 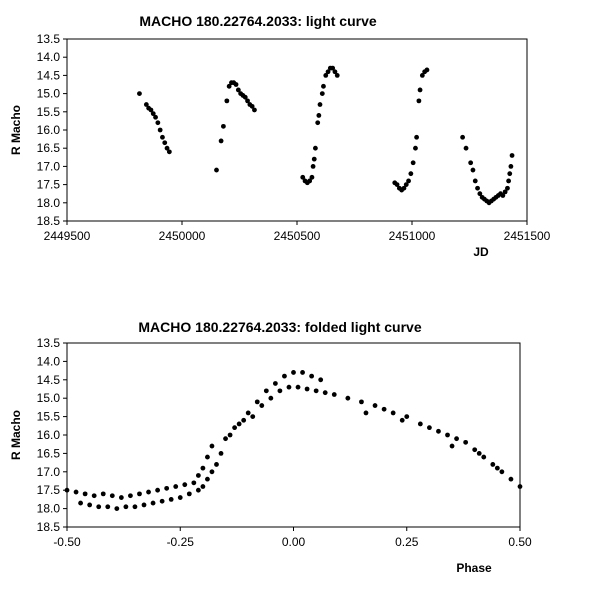 What do you see at coordinates (49, 509) in the screenshot?
I see `y-tick-label: 18.0` at bounding box center [49, 509].